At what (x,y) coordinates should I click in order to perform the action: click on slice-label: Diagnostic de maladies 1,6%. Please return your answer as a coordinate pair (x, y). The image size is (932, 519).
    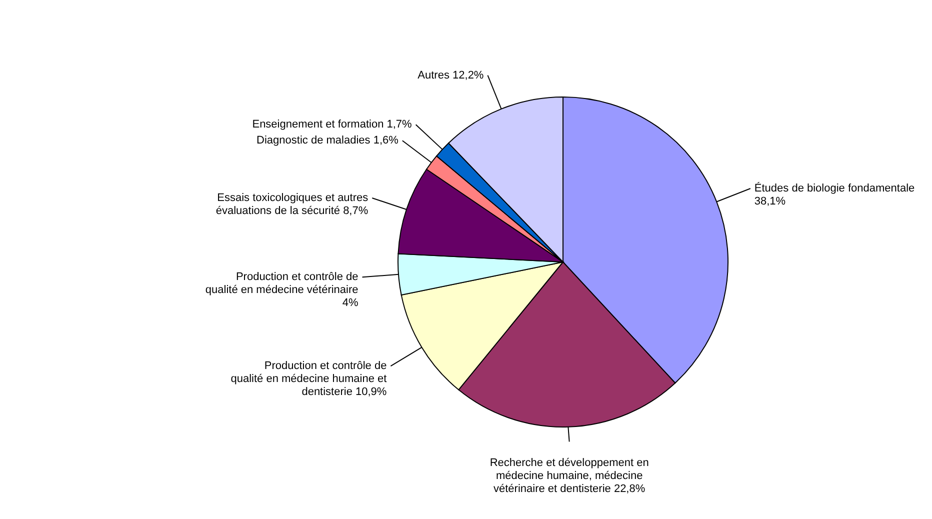
    Looking at the image, I should click on (327, 140).